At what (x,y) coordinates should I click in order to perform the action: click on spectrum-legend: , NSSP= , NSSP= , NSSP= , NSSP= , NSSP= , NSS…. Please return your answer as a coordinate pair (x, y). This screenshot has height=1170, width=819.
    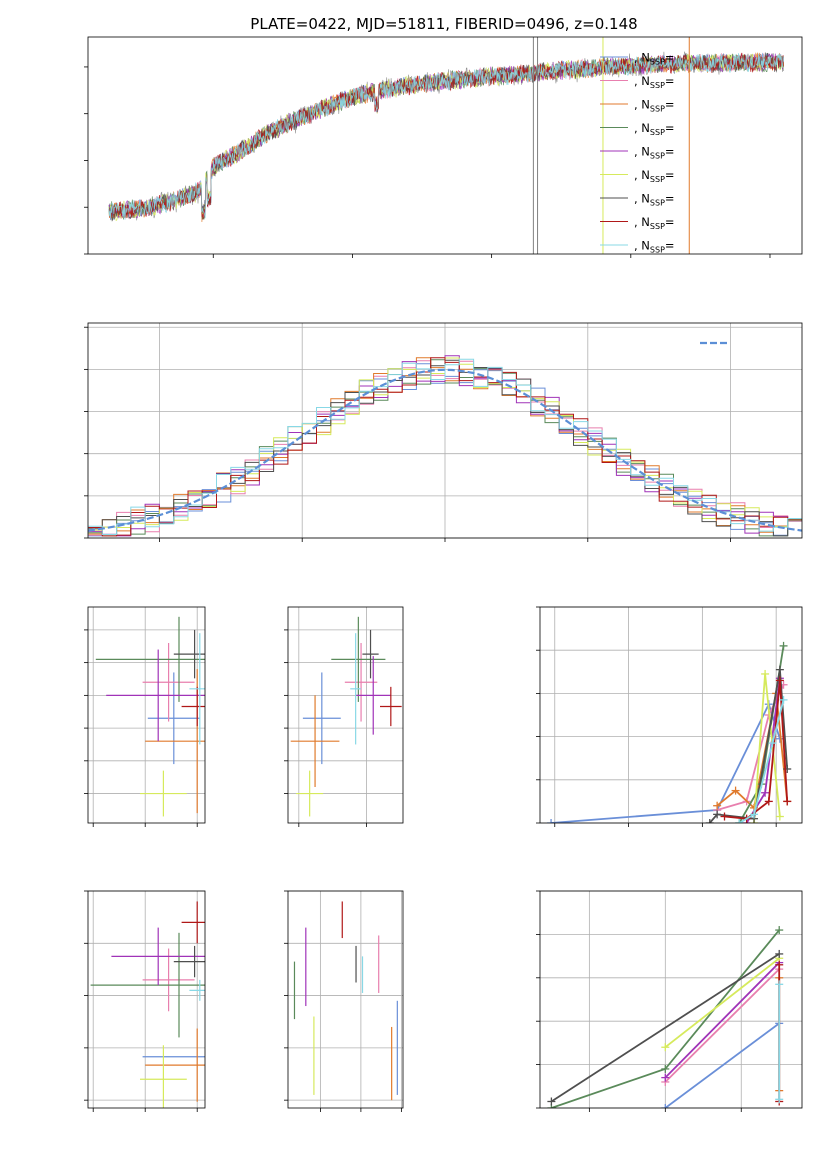
    Looking at the image, I should click on (637, 153).